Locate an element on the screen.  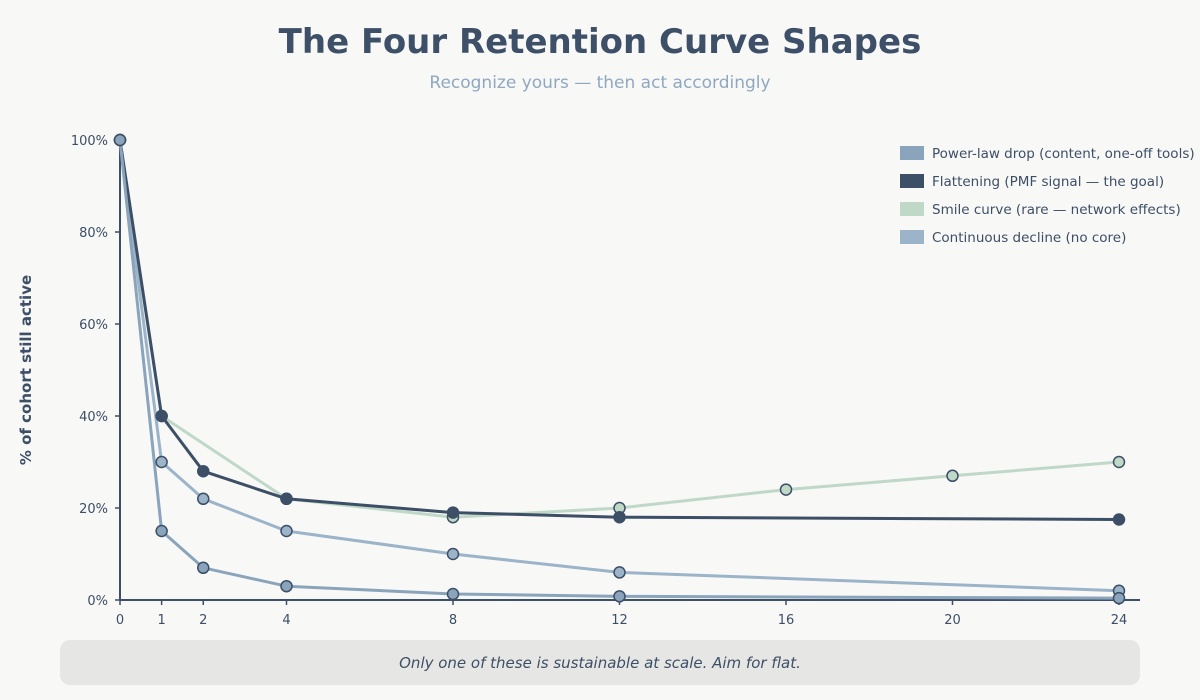
x-tick-label: 0 is located at coordinates (120, 620).